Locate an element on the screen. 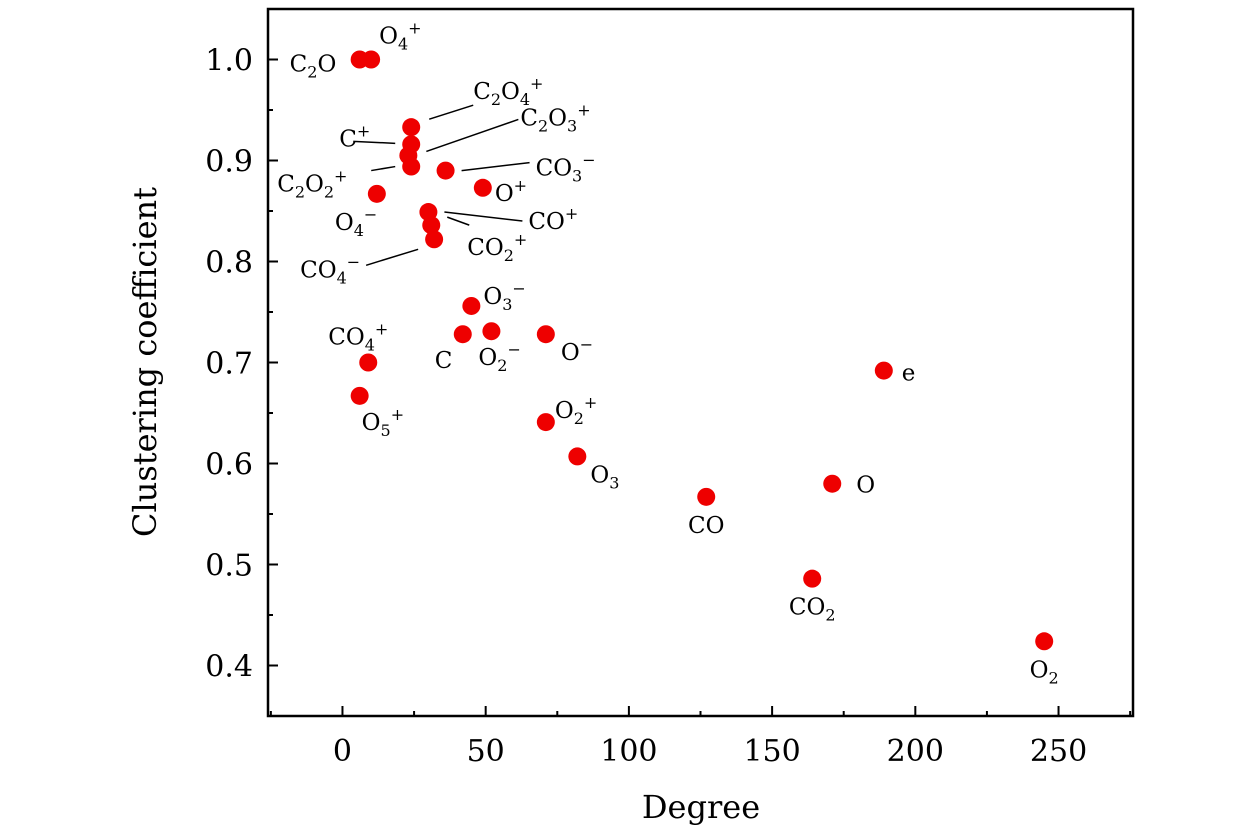 The width and height of the screenshot is (1260, 835). point-label: e is located at coordinates (909, 374).